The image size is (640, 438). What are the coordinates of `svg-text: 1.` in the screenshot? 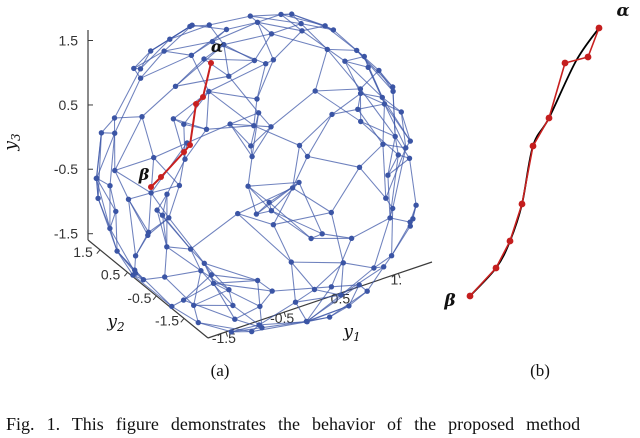 It's located at (397, 279).